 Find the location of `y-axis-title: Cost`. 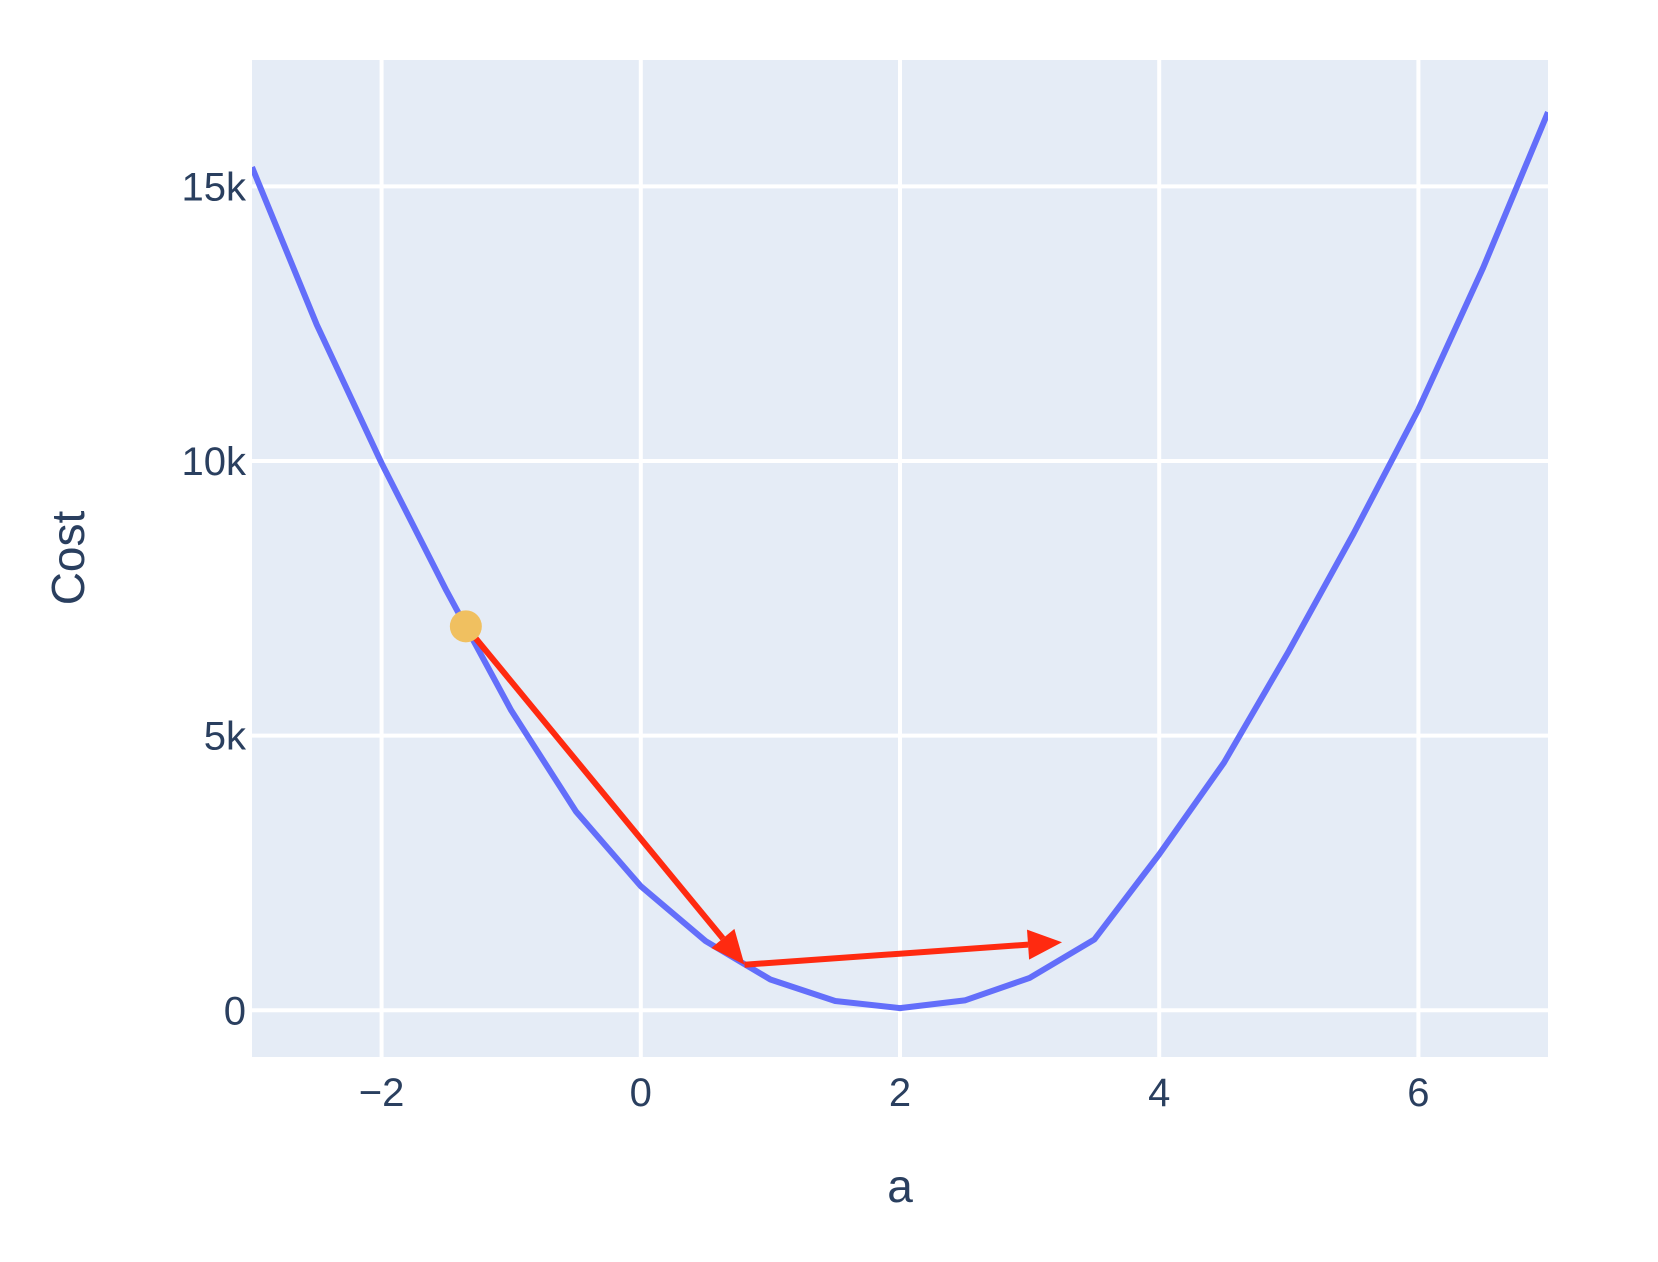

y-axis-title: Cost is located at coordinates (68, 557).